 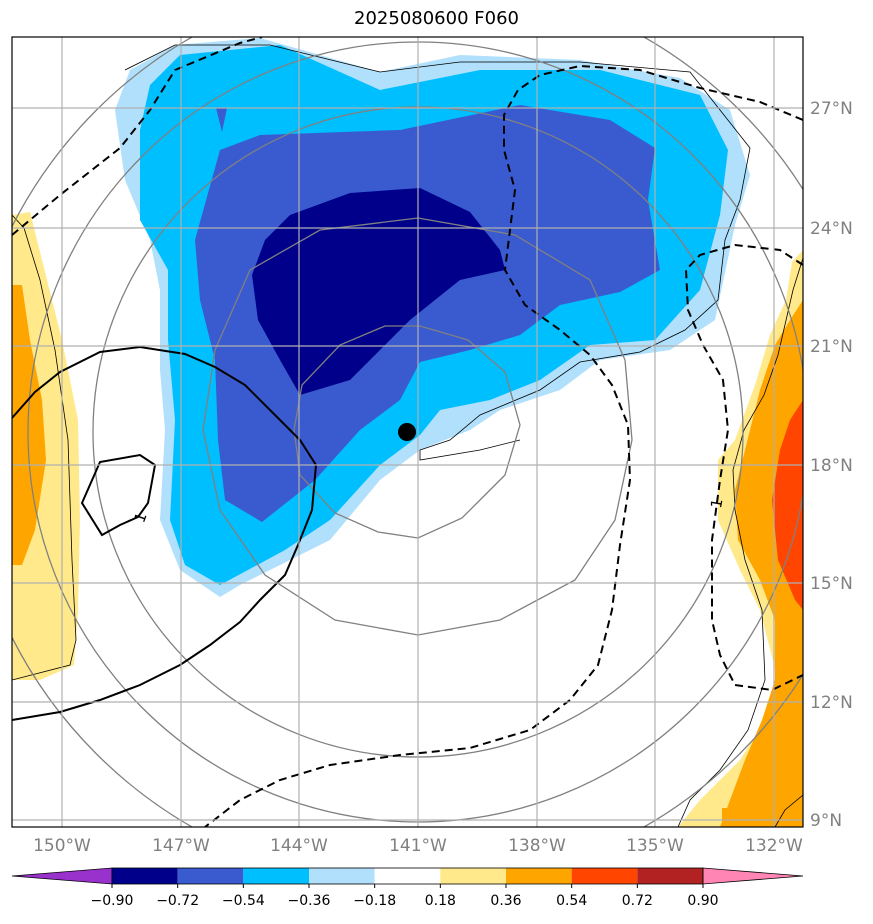 I want to click on colorbar-tick-label: −0.36, so click(x=309, y=901).